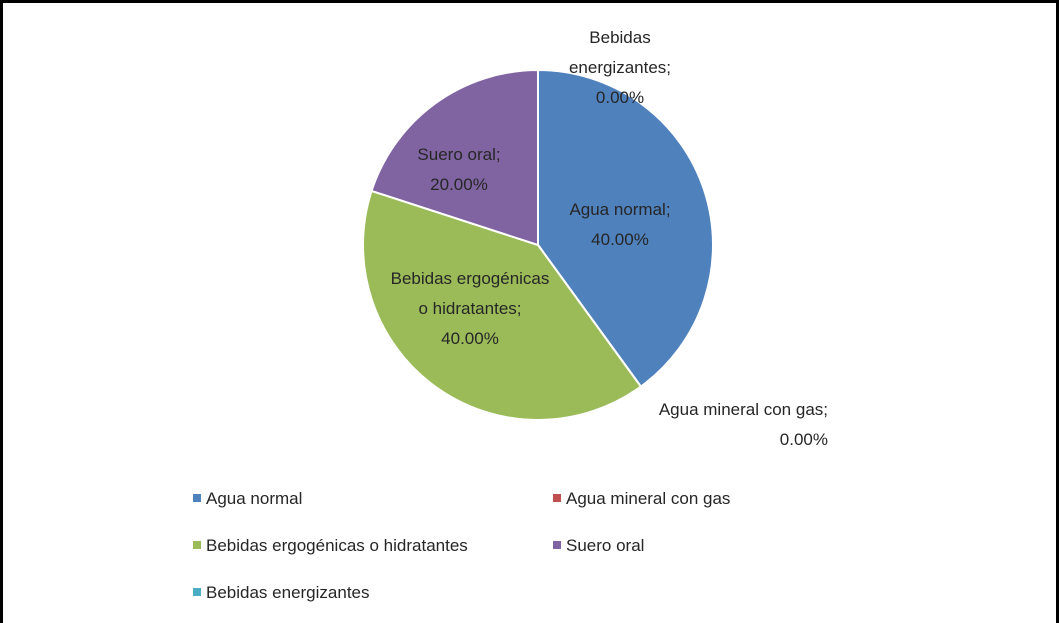 The image size is (1059, 623). Describe the element at coordinates (288, 592) in the screenshot. I see `legend-label: Bebidas energizantes` at that location.